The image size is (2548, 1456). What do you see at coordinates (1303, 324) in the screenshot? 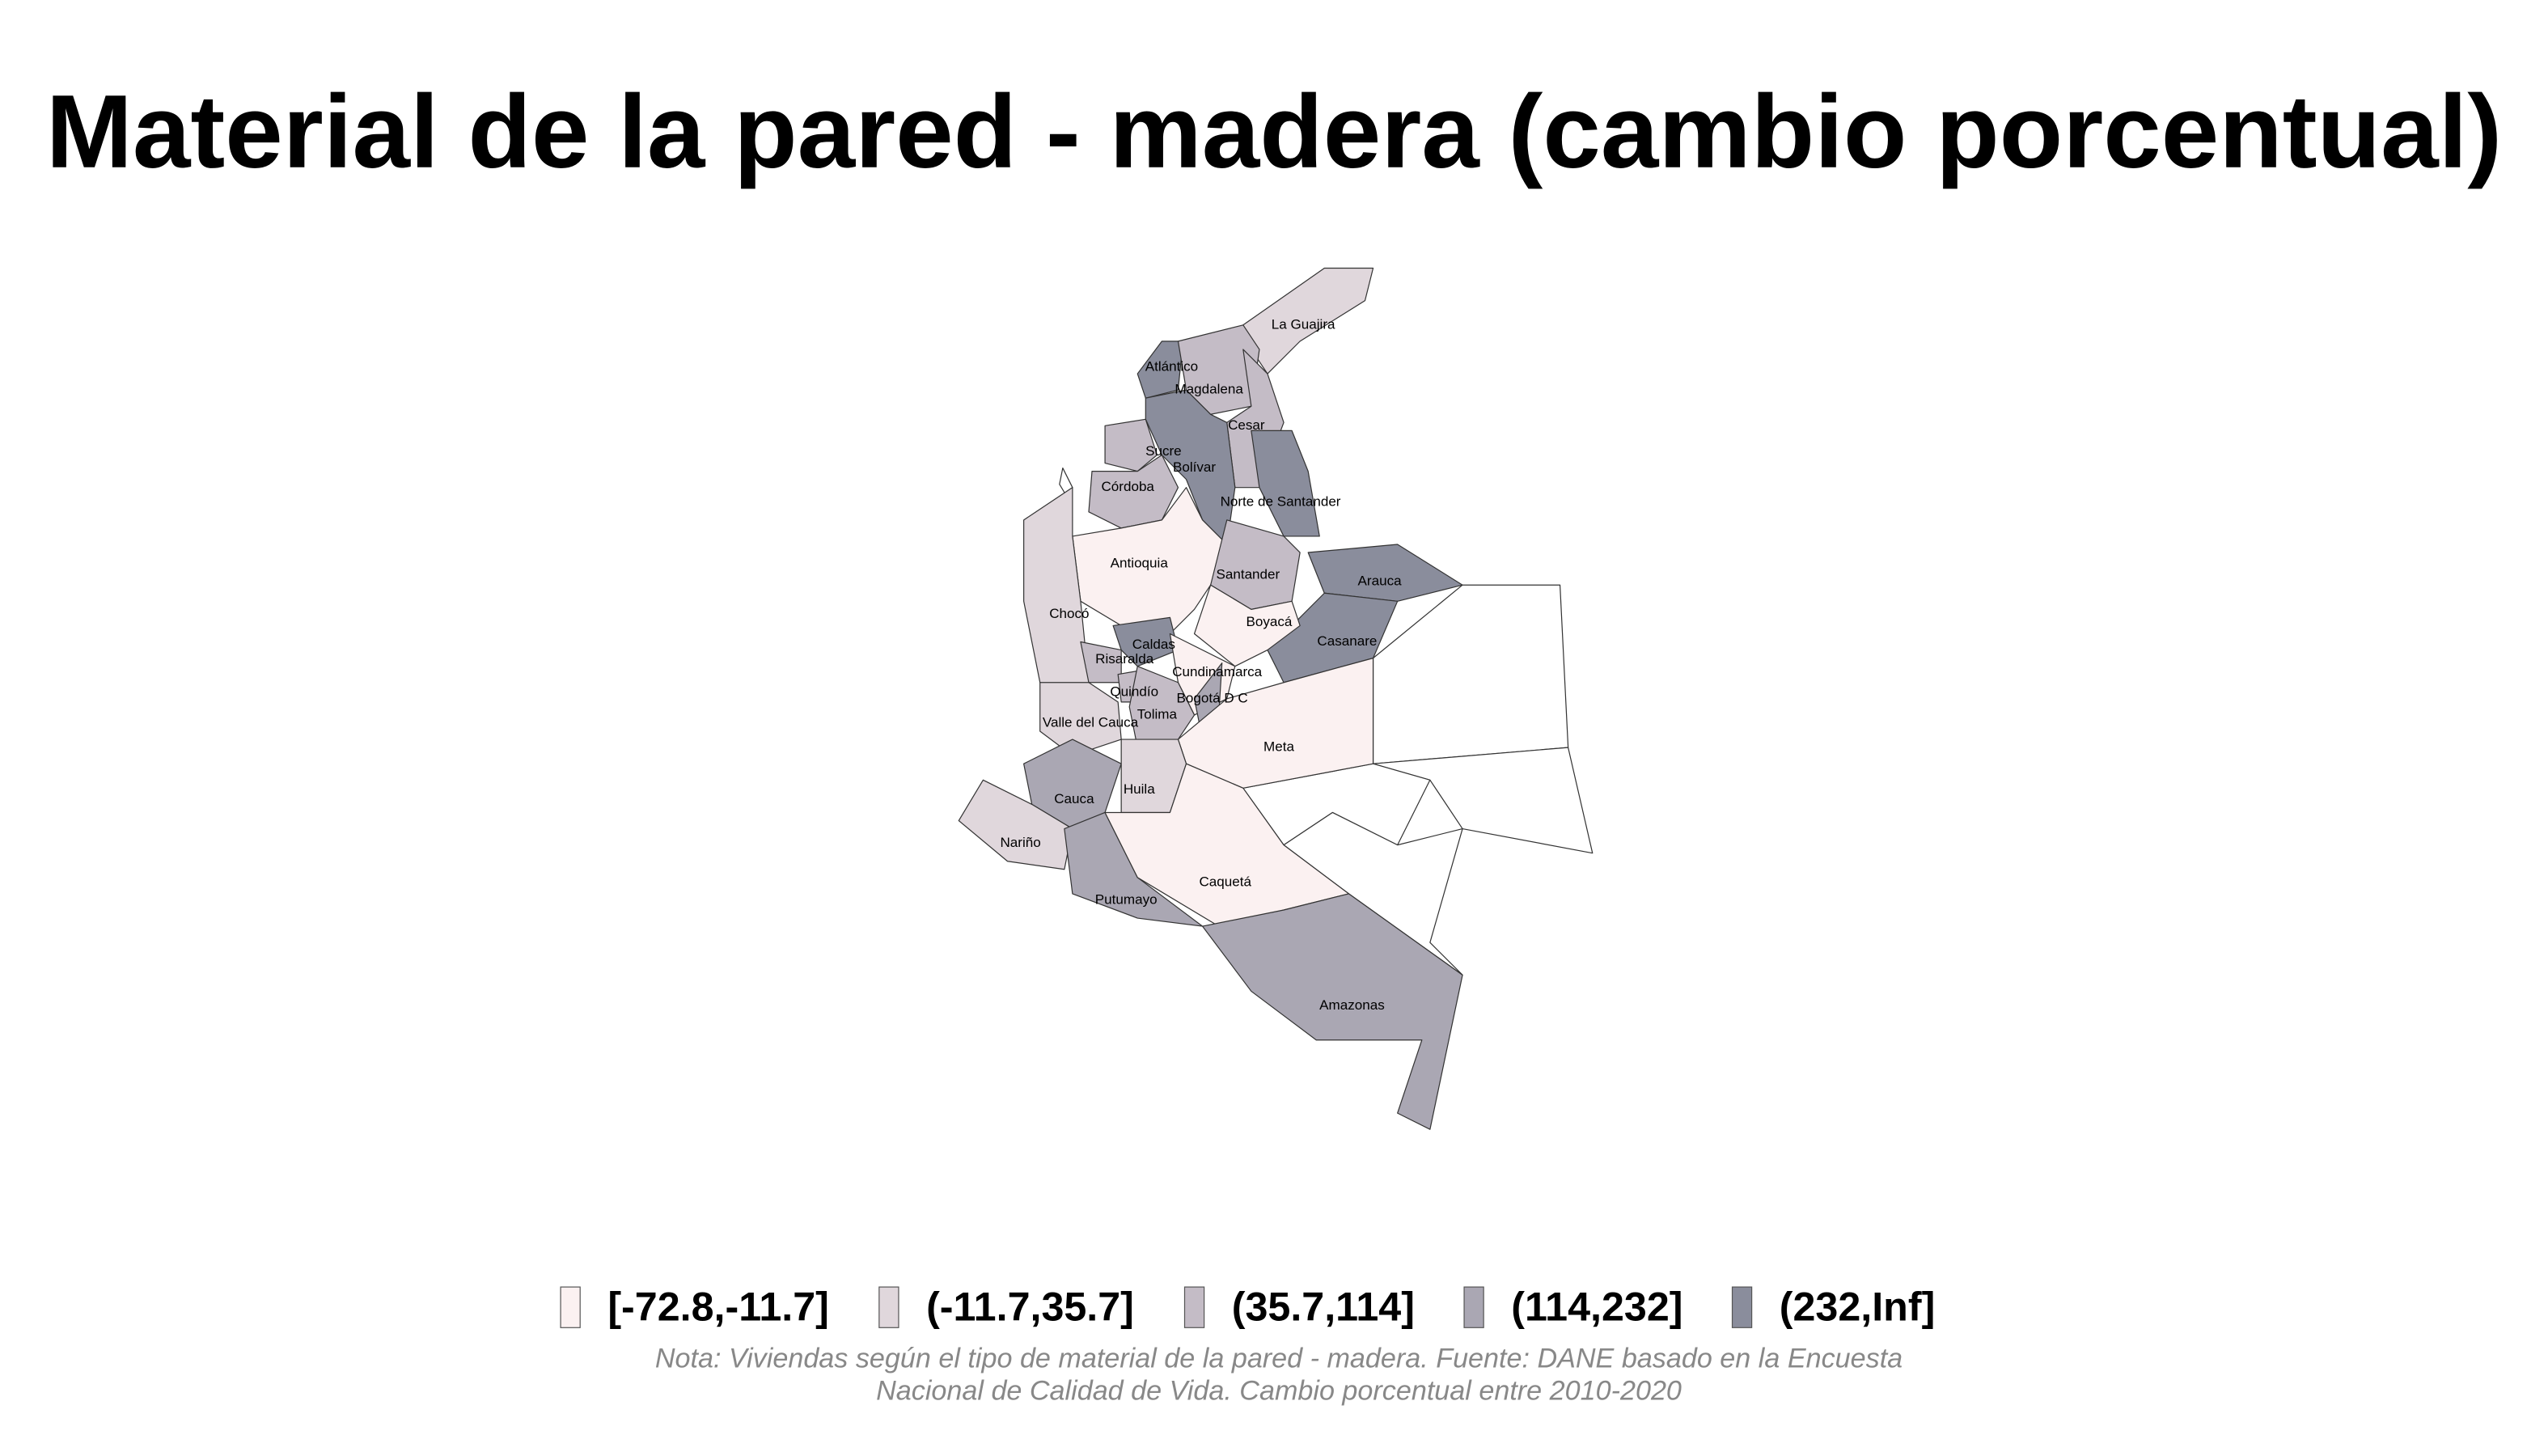
I see `department-label: La Guajira` at bounding box center [1303, 324].